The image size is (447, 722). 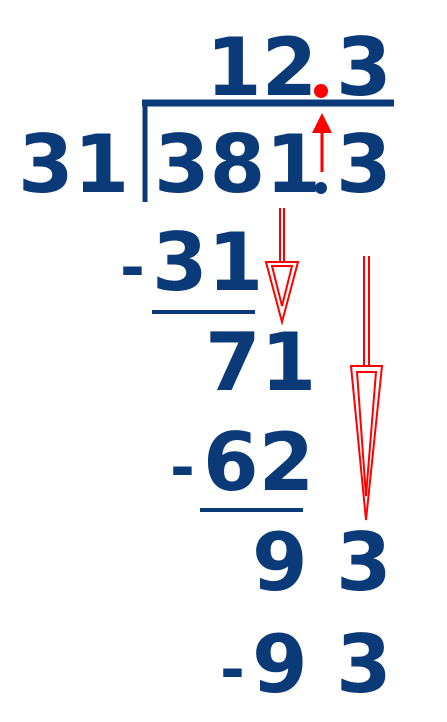 I want to click on quotient-fraction: 3, so click(x=364, y=67).